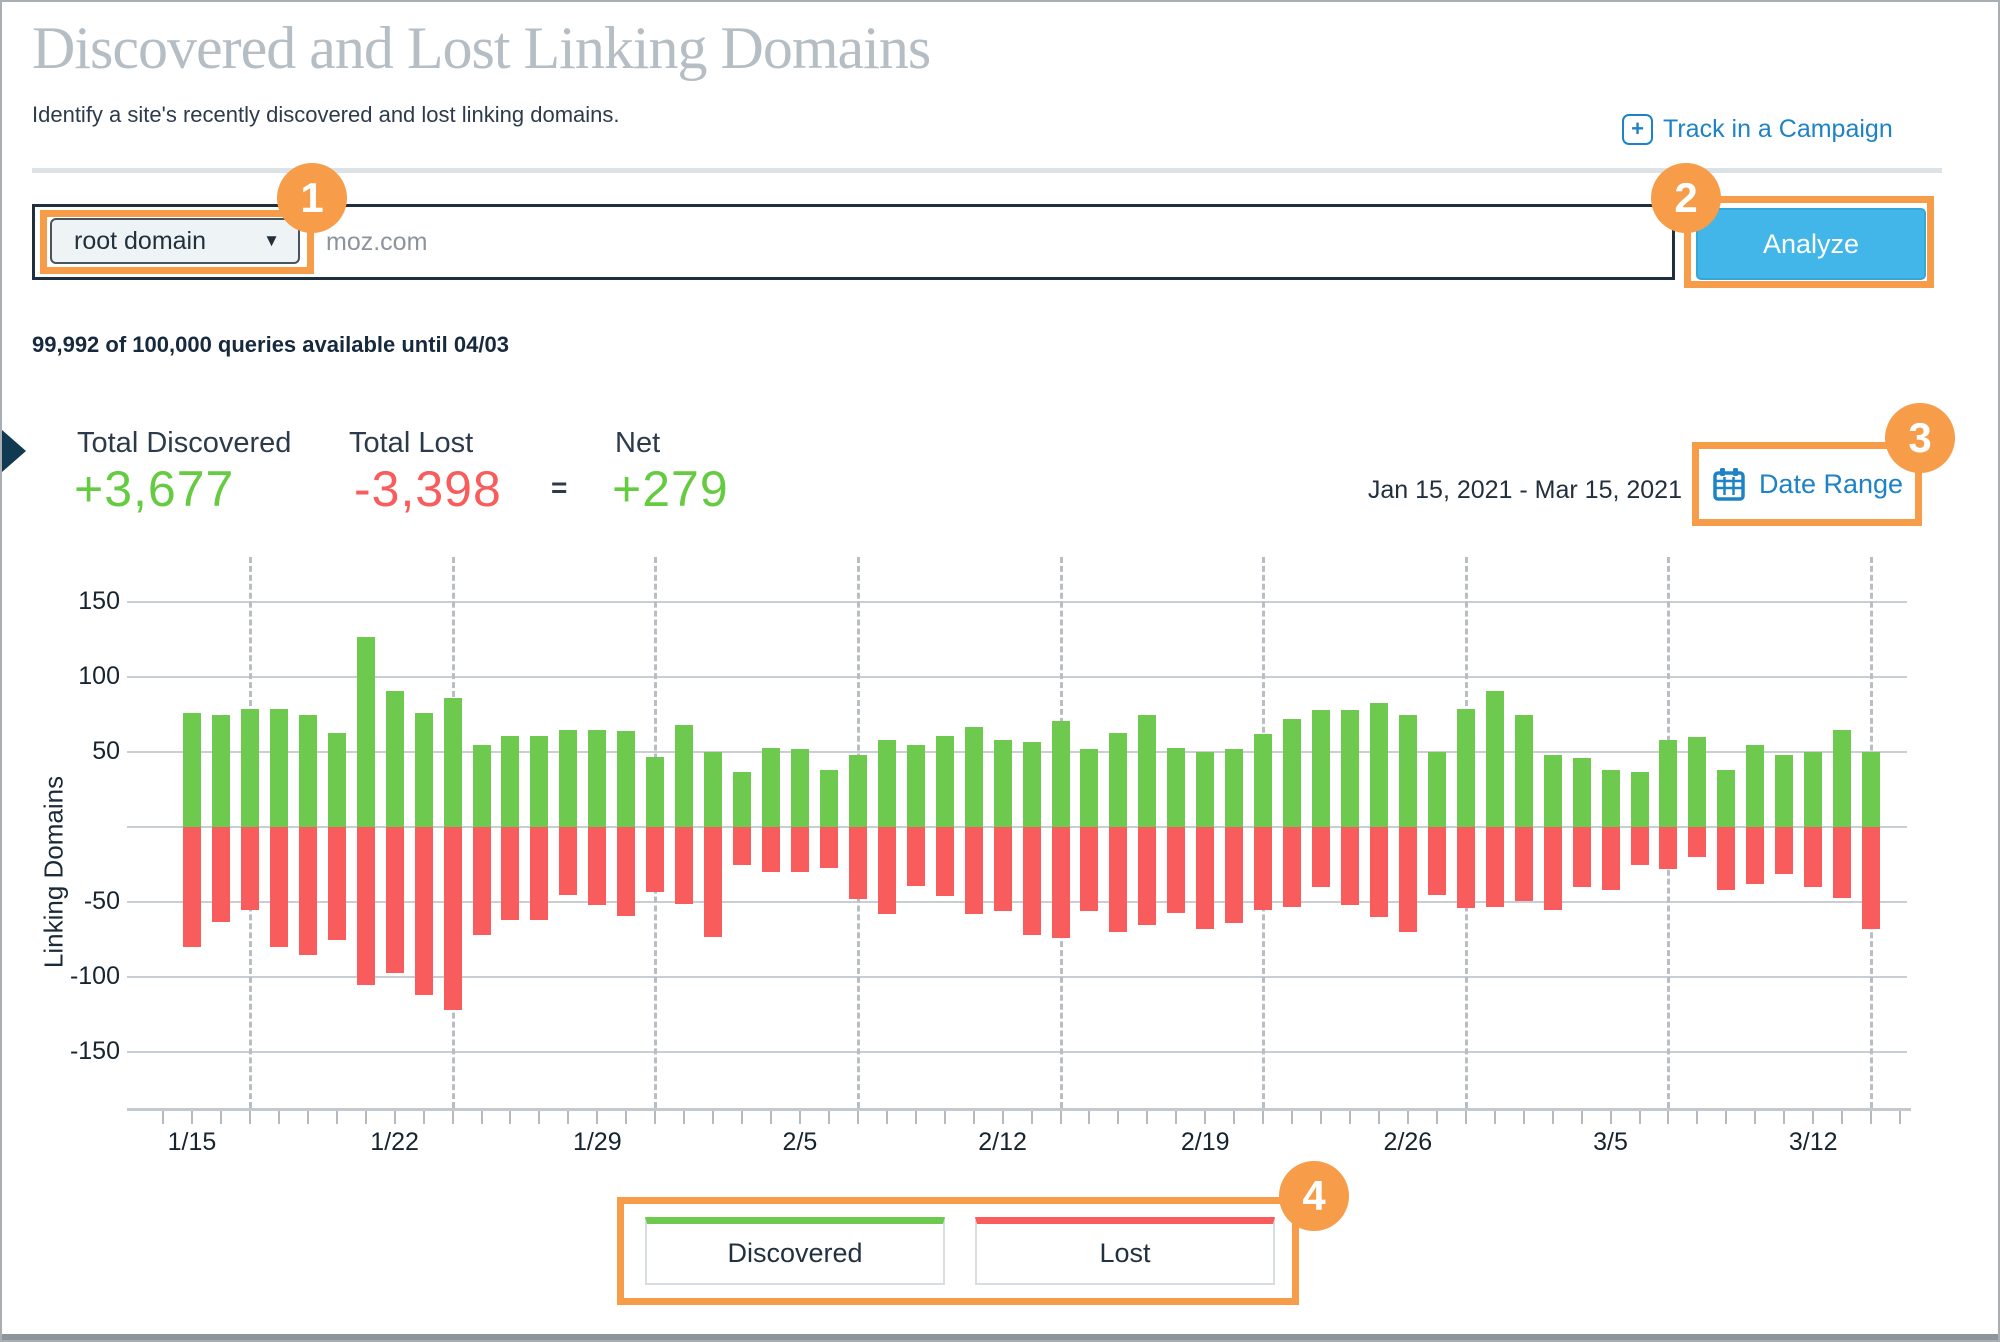  What do you see at coordinates (684, 776) in the screenshot?
I see `bar-discovered-2/1` at bounding box center [684, 776].